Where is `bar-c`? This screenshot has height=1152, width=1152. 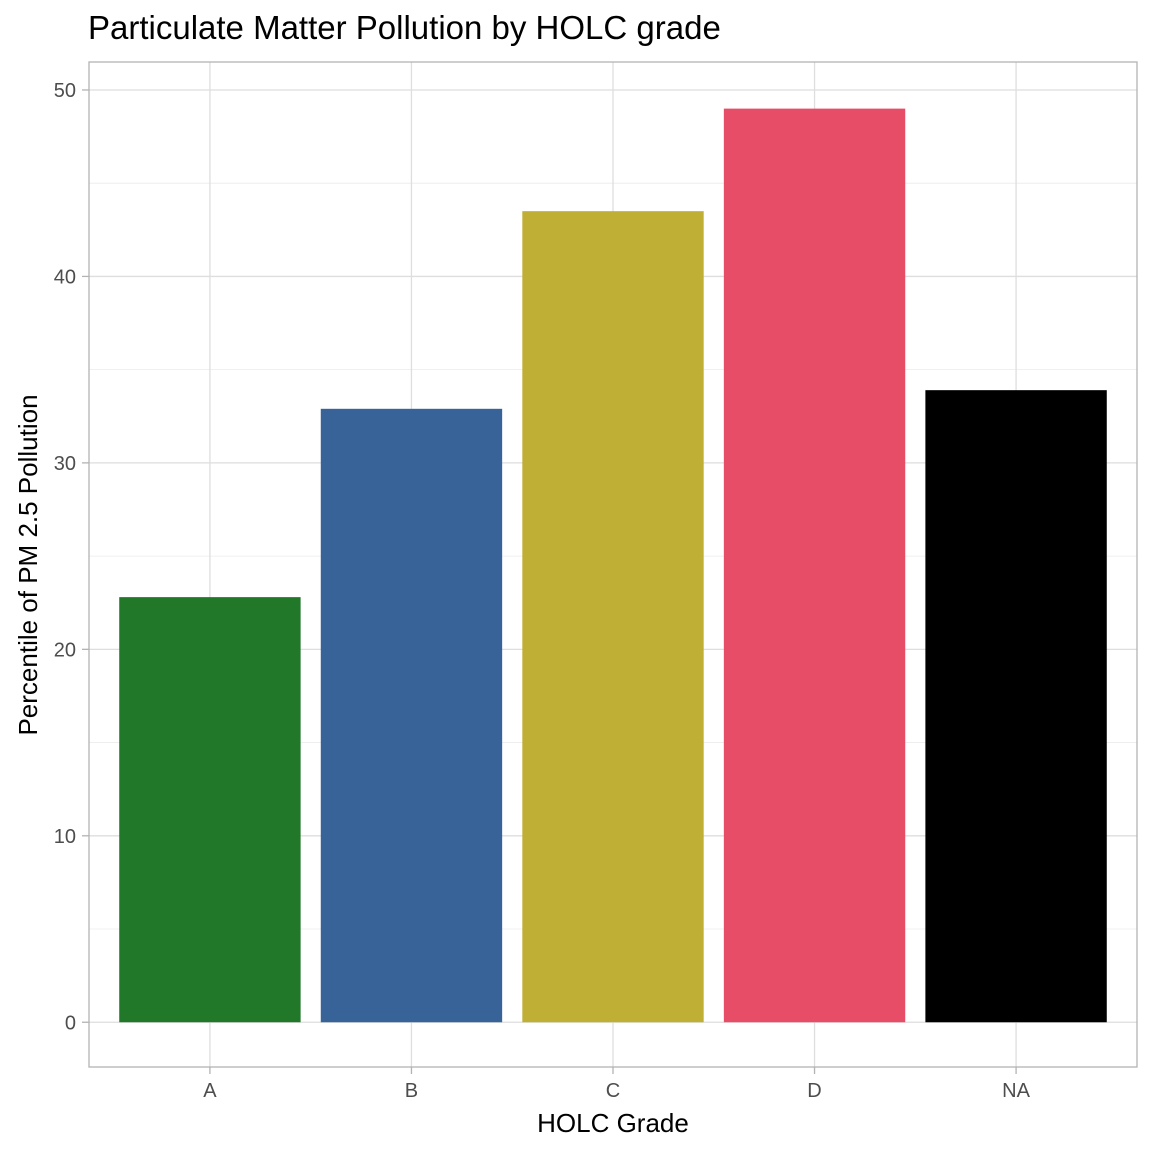 bar-c is located at coordinates (613, 617).